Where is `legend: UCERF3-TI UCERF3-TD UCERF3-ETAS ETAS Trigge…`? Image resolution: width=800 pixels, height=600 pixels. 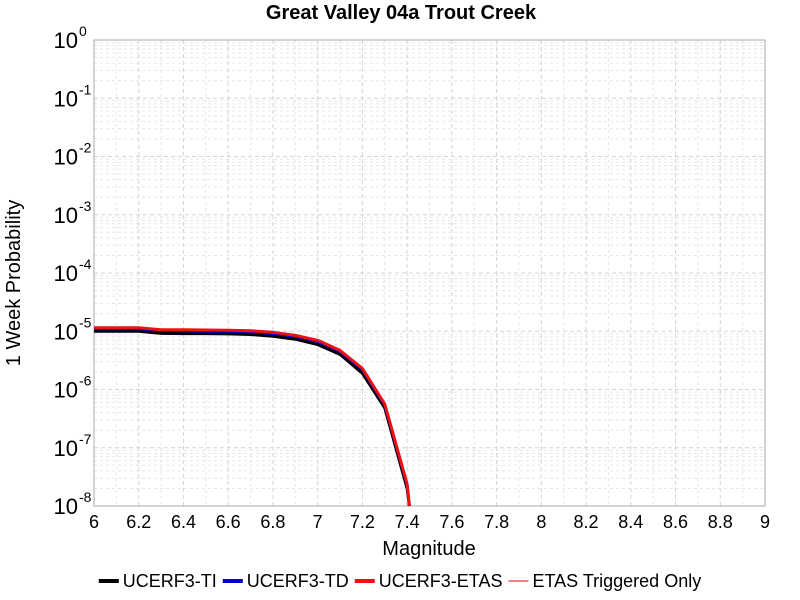
legend: UCERF3-TI UCERF3-TD UCERF3-ETAS ETAS Trigge… is located at coordinates (399, 581).